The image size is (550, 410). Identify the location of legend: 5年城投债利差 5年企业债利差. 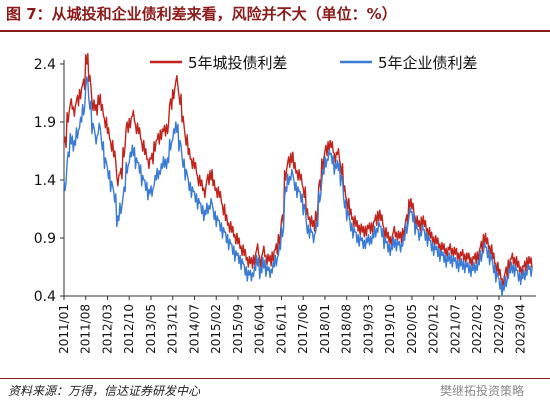
(314, 63).